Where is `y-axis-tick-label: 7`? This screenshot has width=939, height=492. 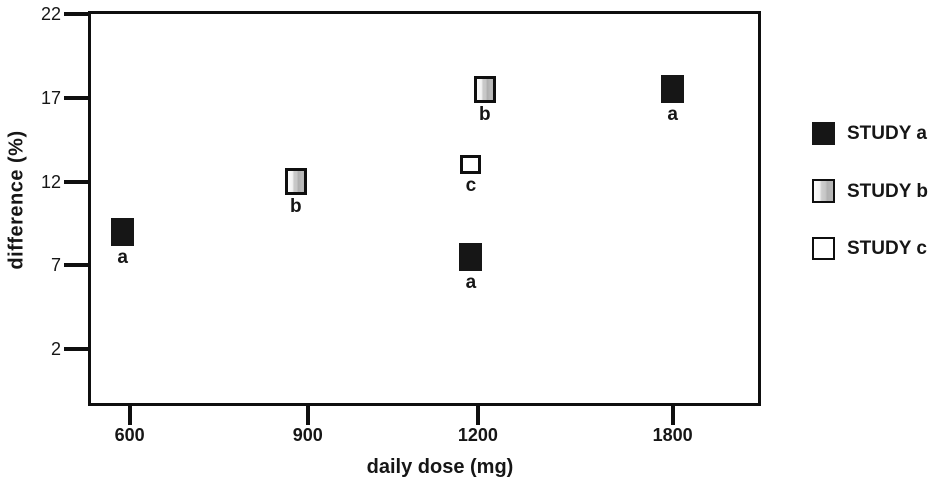 y-axis-tick-label: 7 is located at coordinates (55, 265).